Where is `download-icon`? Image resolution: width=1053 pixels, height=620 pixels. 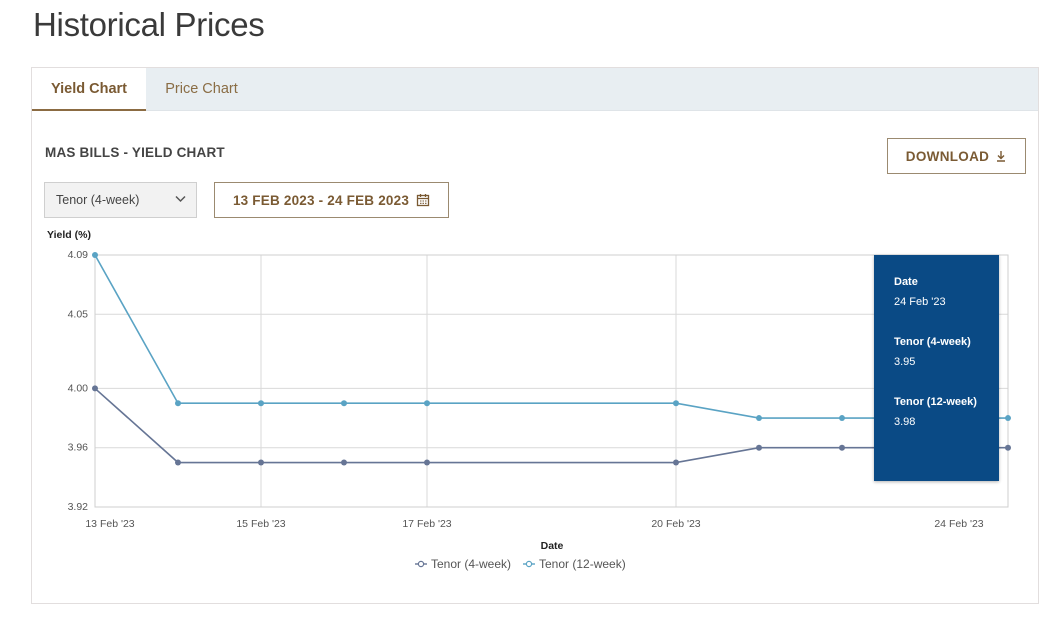
download-icon is located at coordinates (1001, 156).